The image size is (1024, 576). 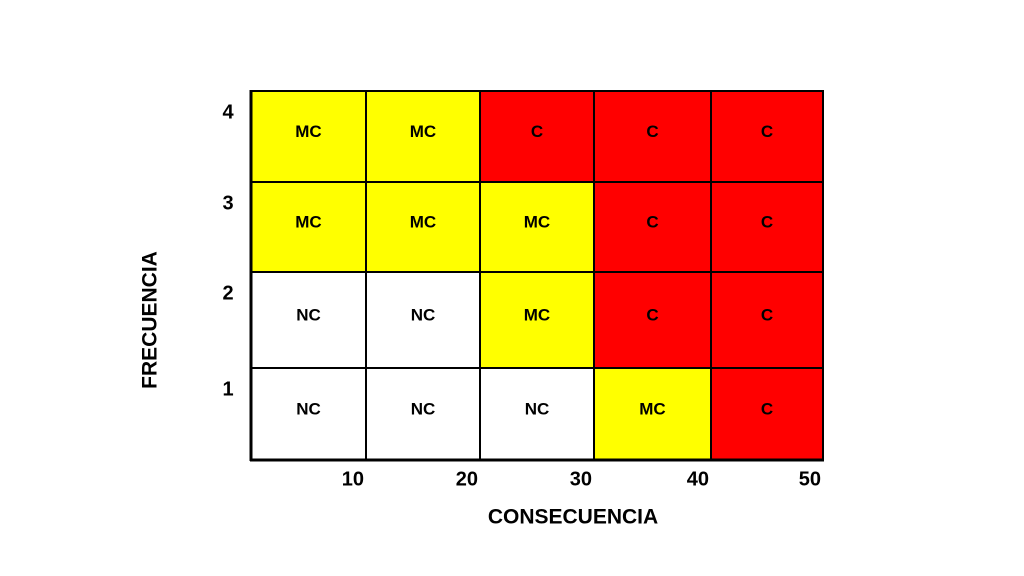 What do you see at coordinates (810, 479) in the screenshot?
I see `x-tick-label: 50` at bounding box center [810, 479].